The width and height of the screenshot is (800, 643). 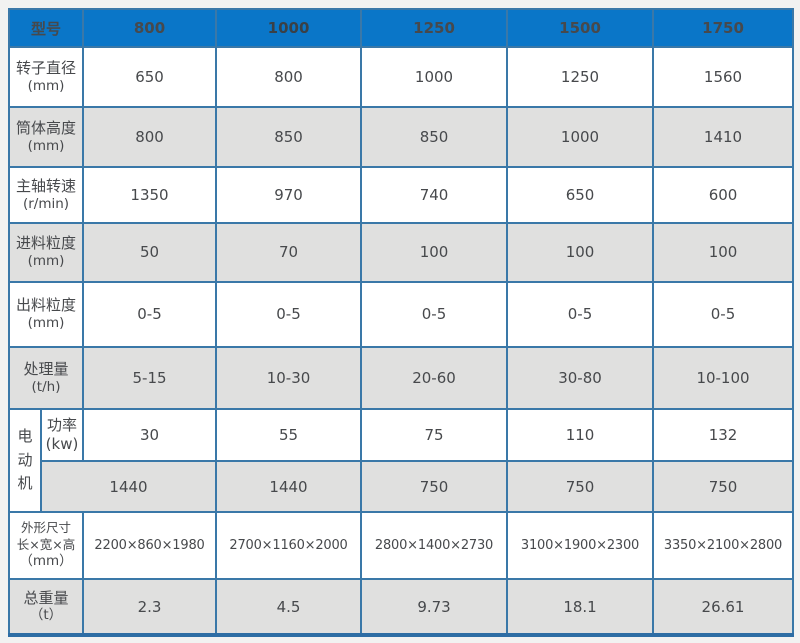 What do you see at coordinates (46, 128) in the screenshot?
I see `row-label-text: 筒体高度` at bounding box center [46, 128].